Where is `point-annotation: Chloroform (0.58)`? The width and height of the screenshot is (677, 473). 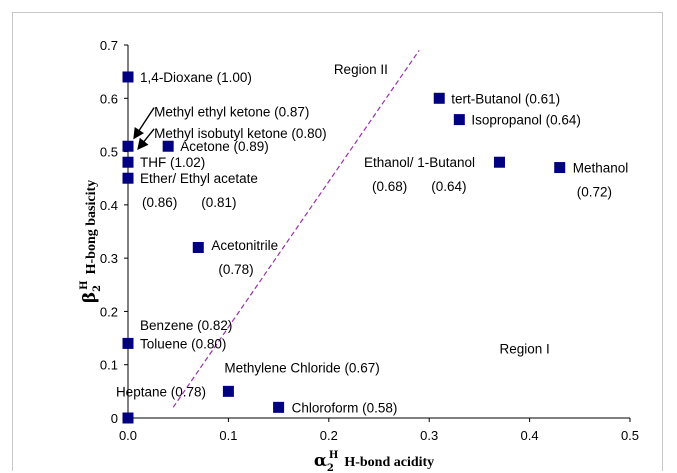 point-annotation: Chloroform (0.58) is located at coordinates (345, 407).